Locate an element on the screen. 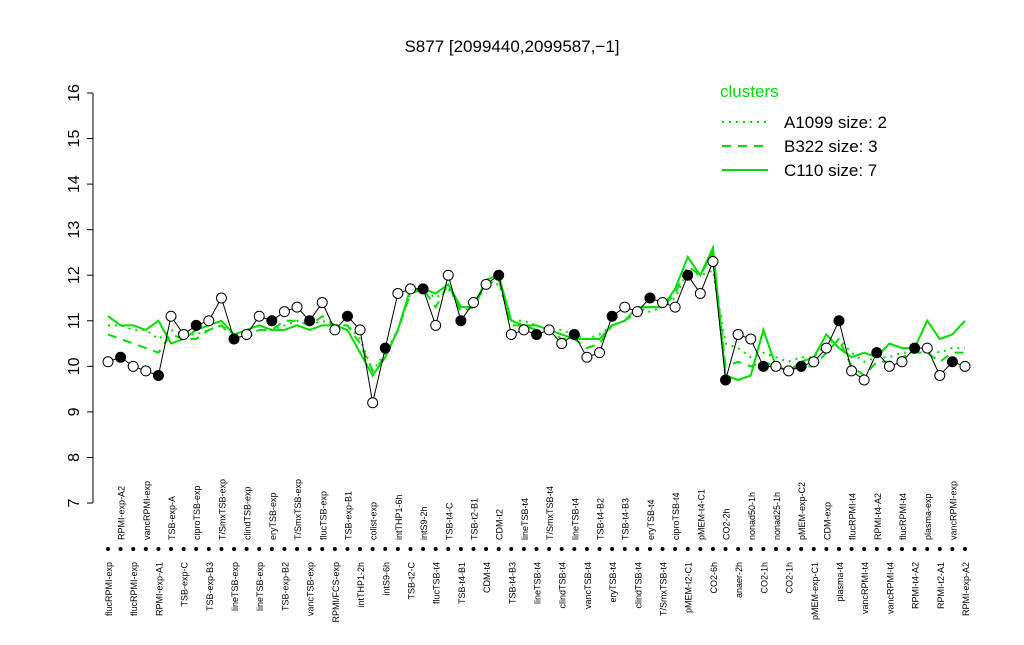 Image resolution: width=1024 pixels, height=645 pixels. x-tick-label: ciproTSB-t4 is located at coordinates (676, 516).